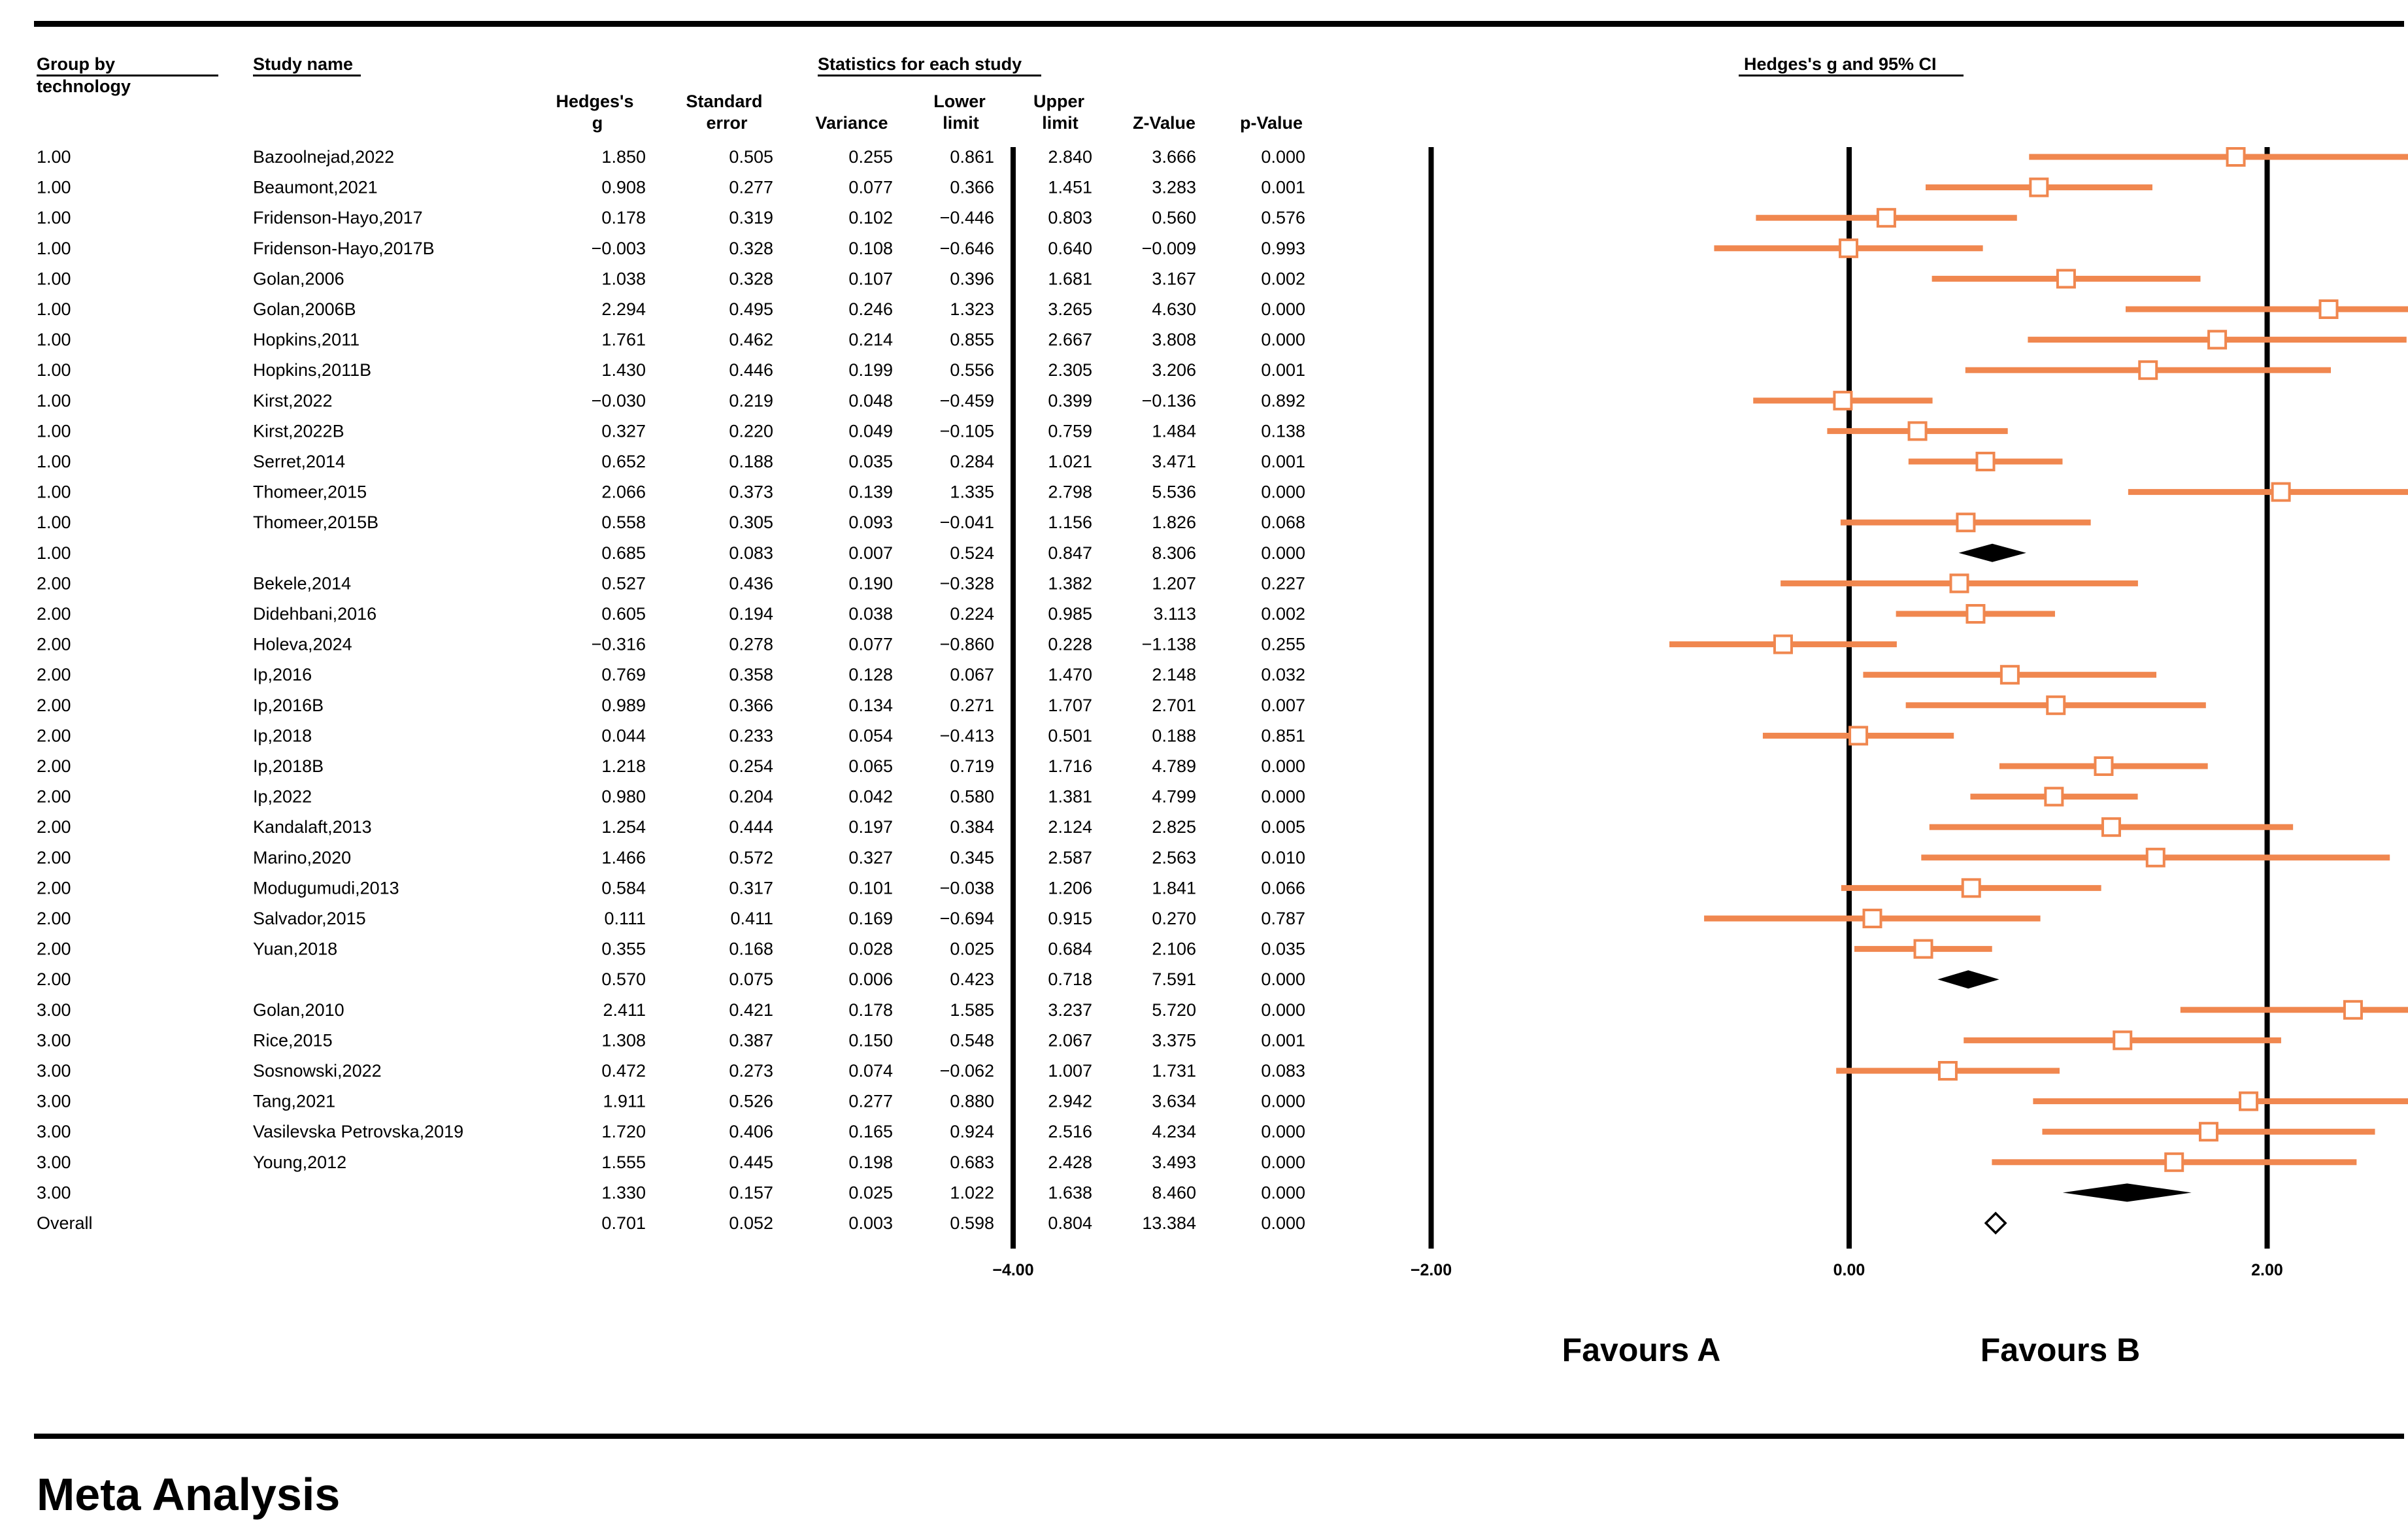  What do you see at coordinates (751, 431) in the screenshot?
I see `cell-standard-error: 0.220` at bounding box center [751, 431].